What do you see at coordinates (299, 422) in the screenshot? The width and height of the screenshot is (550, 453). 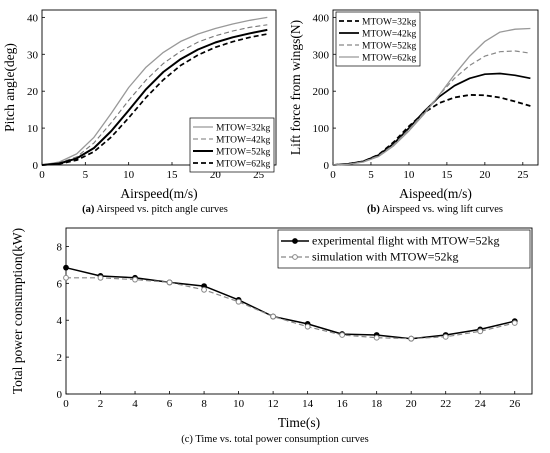 I see `x-axis-label: Time(s)` at bounding box center [299, 422].